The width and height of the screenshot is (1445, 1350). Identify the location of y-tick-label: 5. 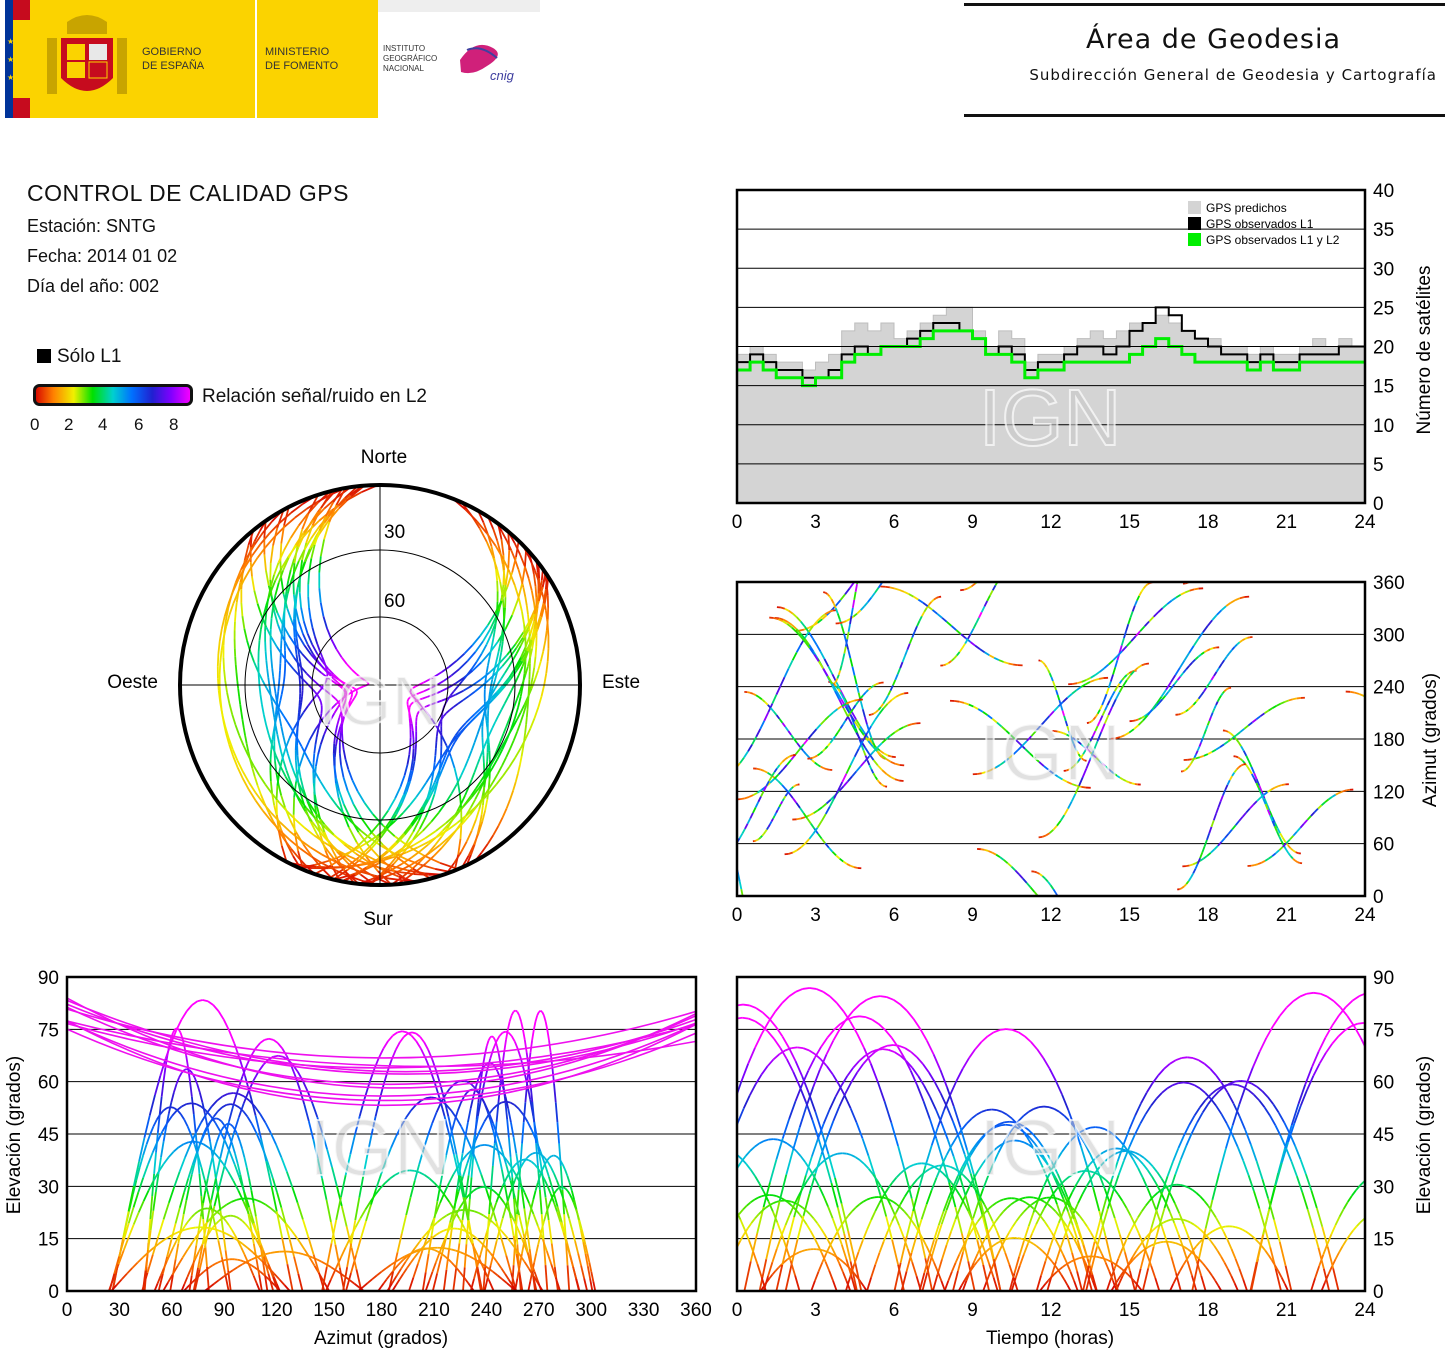
(1378, 465).